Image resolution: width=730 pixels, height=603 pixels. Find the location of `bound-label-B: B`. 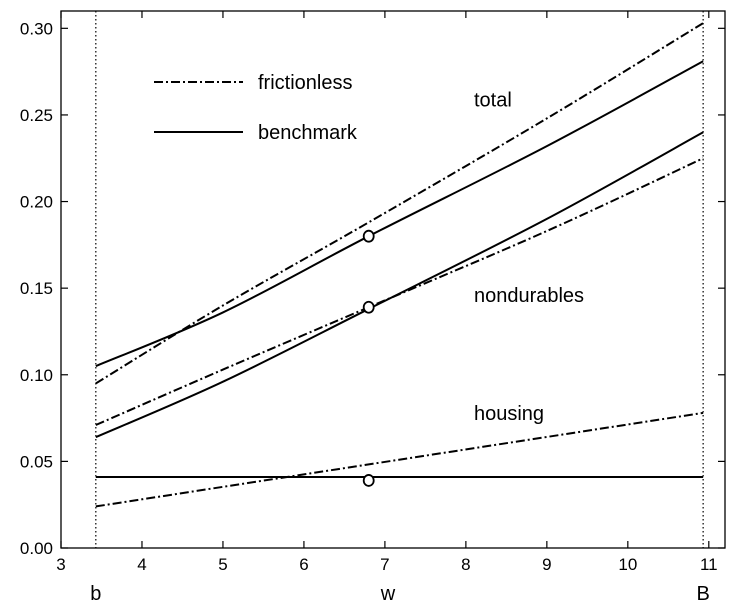

bound-label-B: B is located at coordinates (702, 593).